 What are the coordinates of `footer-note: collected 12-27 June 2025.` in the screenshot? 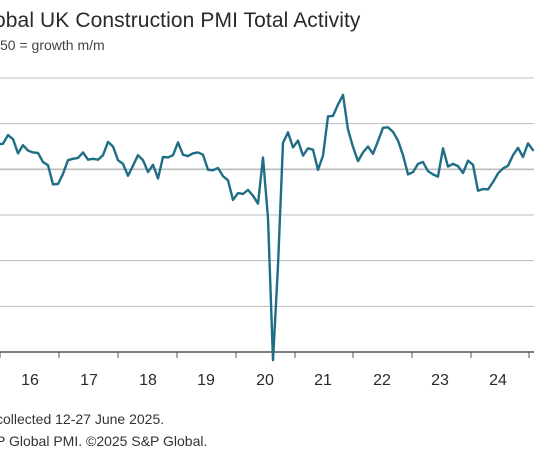 It's located at (82, 419).